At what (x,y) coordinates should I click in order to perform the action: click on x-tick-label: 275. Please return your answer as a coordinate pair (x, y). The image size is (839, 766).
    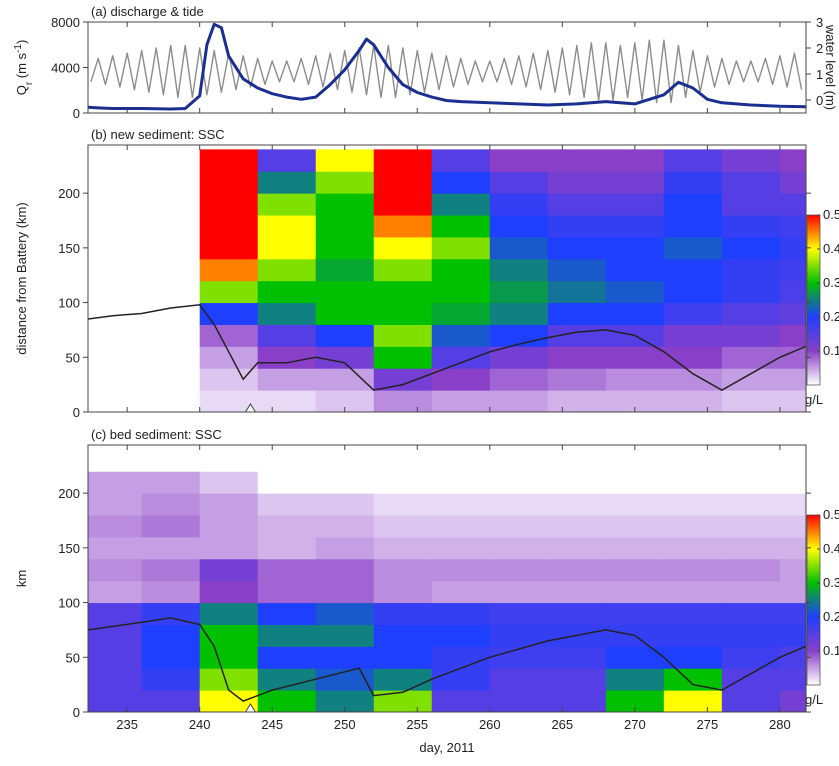
    Looking at the image, I should click on (708, 724).